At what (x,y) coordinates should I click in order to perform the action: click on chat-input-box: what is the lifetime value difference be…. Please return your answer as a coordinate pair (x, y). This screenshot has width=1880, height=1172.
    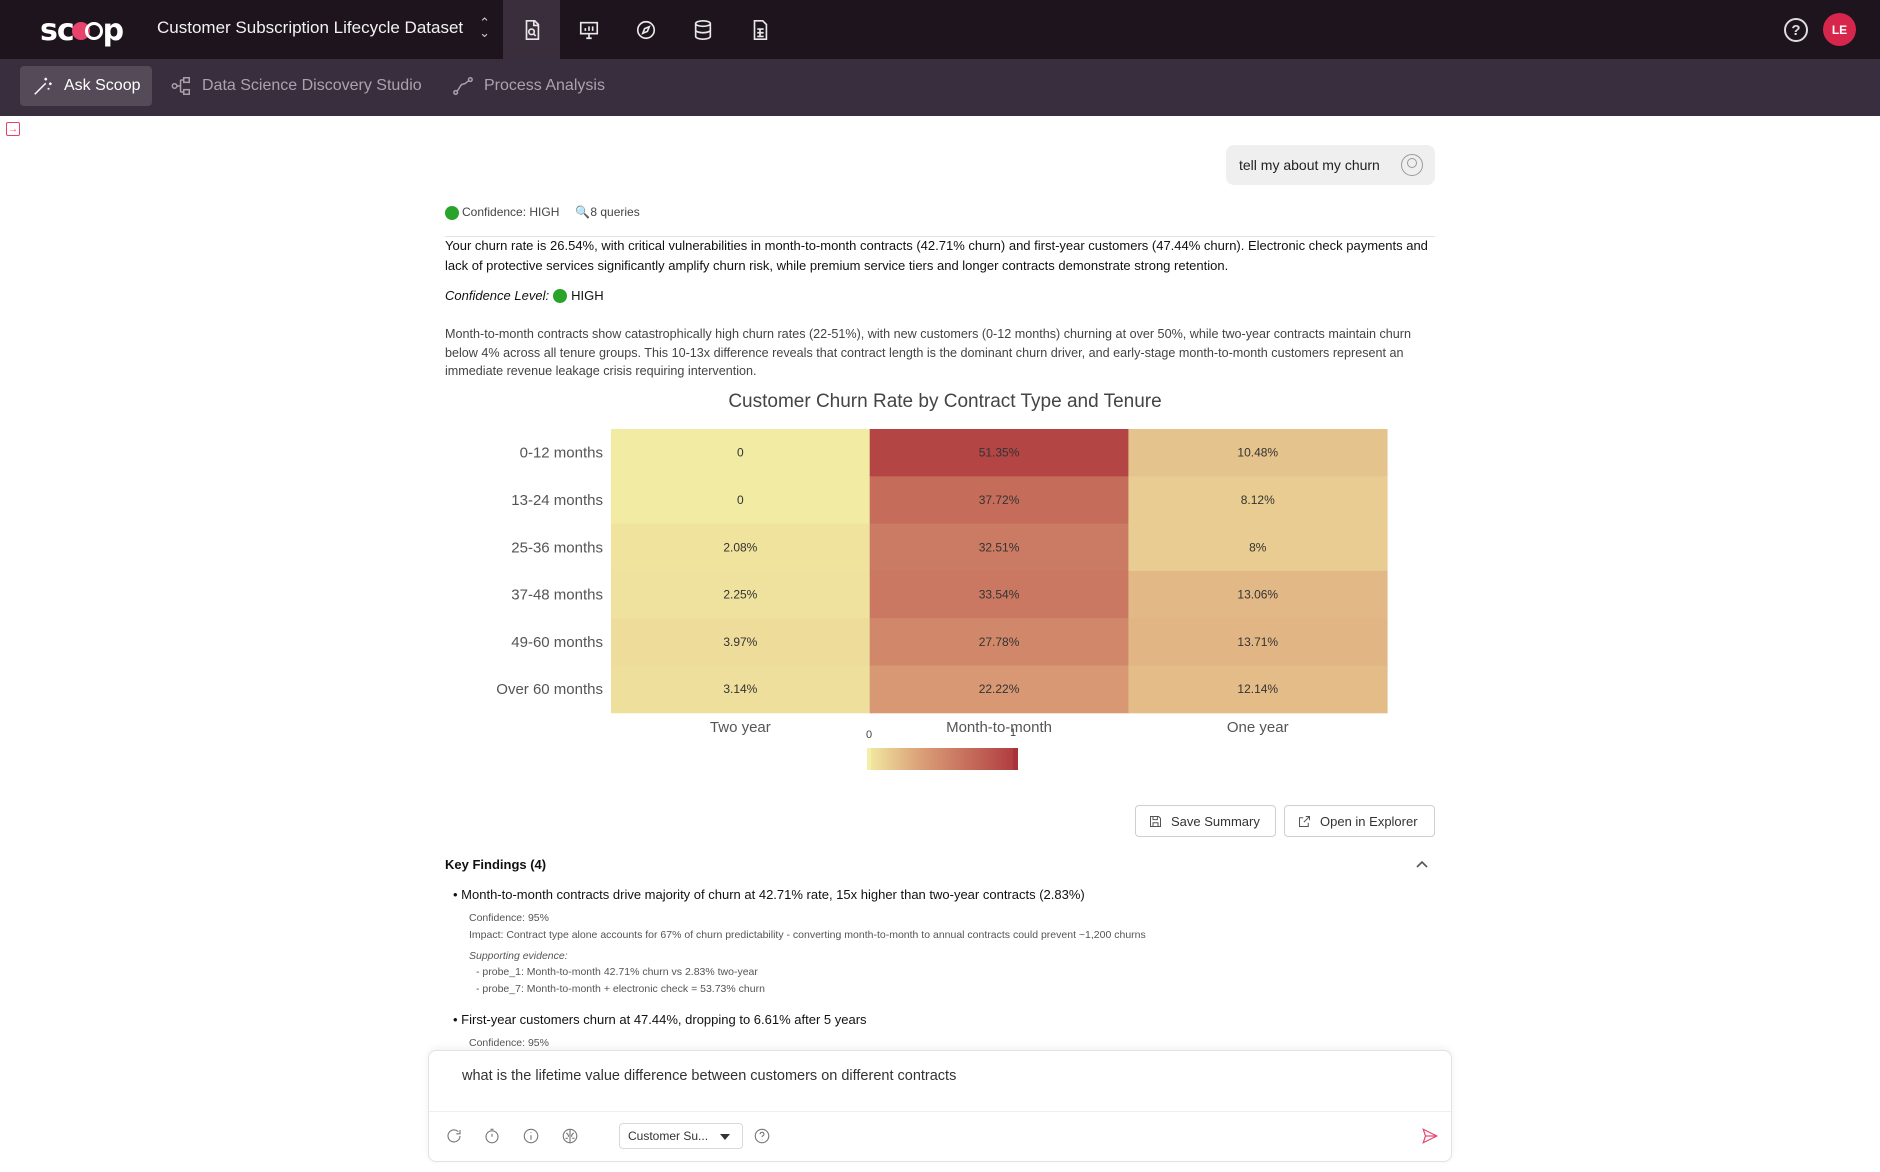
    Looking at the image, I should click on (940, 1106).